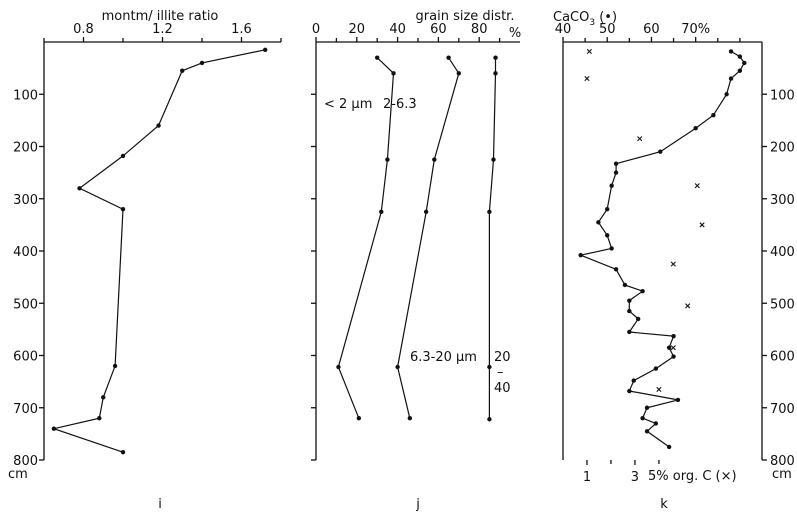 The width and height of the screenshot is (797, 520). Describe the element at coordinates (438, 29) in the screenshot. I see `panel-j-x-tick-label: 60` at that location.